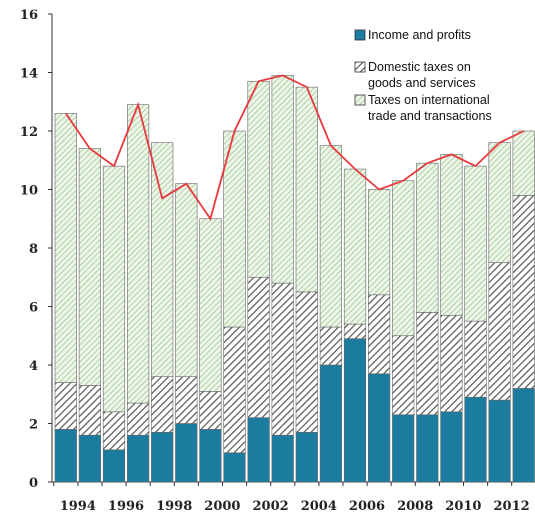 Image resolution: width=535 pixels, height=521 pixels. Describe the element at coordinates (463, 506) in the screenshot. I see `x-tick-label: 2010` at that location.